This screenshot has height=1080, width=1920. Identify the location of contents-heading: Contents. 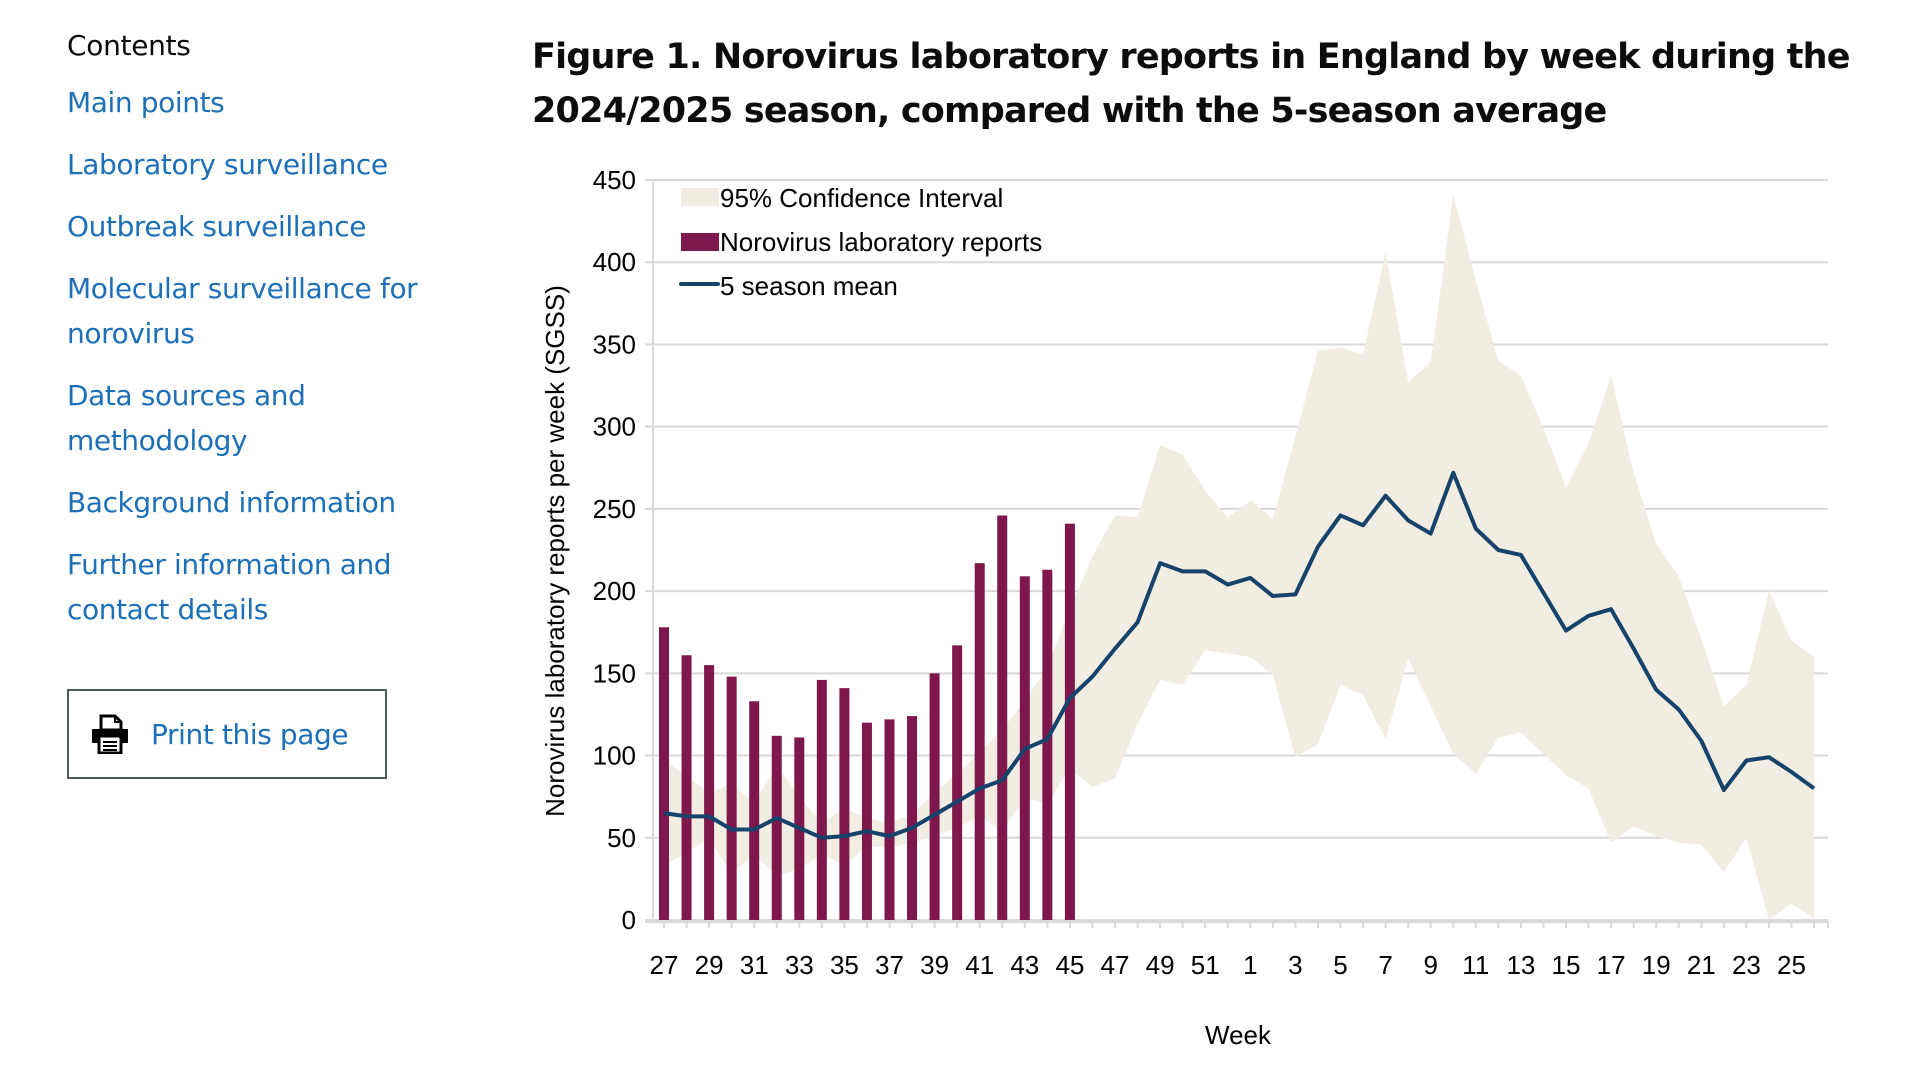
(129, 45).